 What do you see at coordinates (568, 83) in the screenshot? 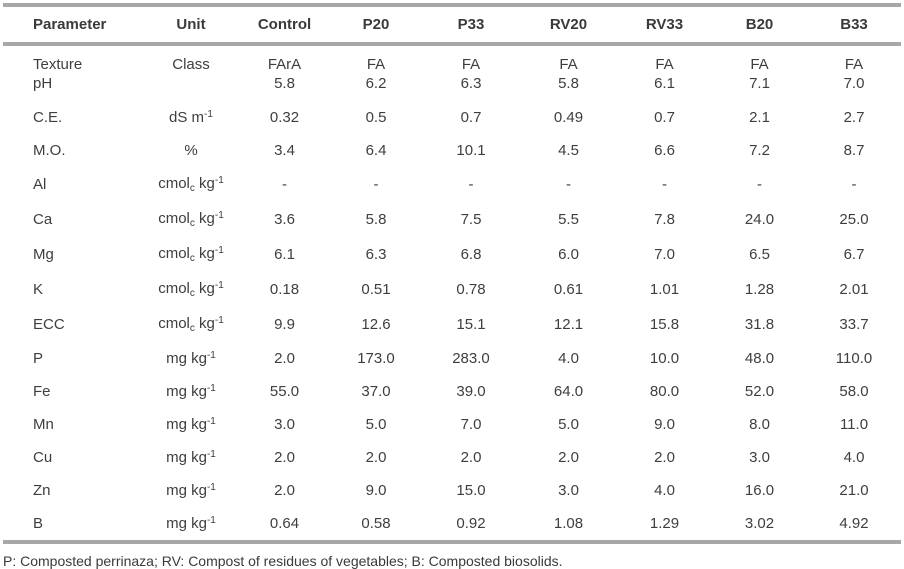
I see `value-cell-rv20: 5.8` at bounding box center [568, 83].